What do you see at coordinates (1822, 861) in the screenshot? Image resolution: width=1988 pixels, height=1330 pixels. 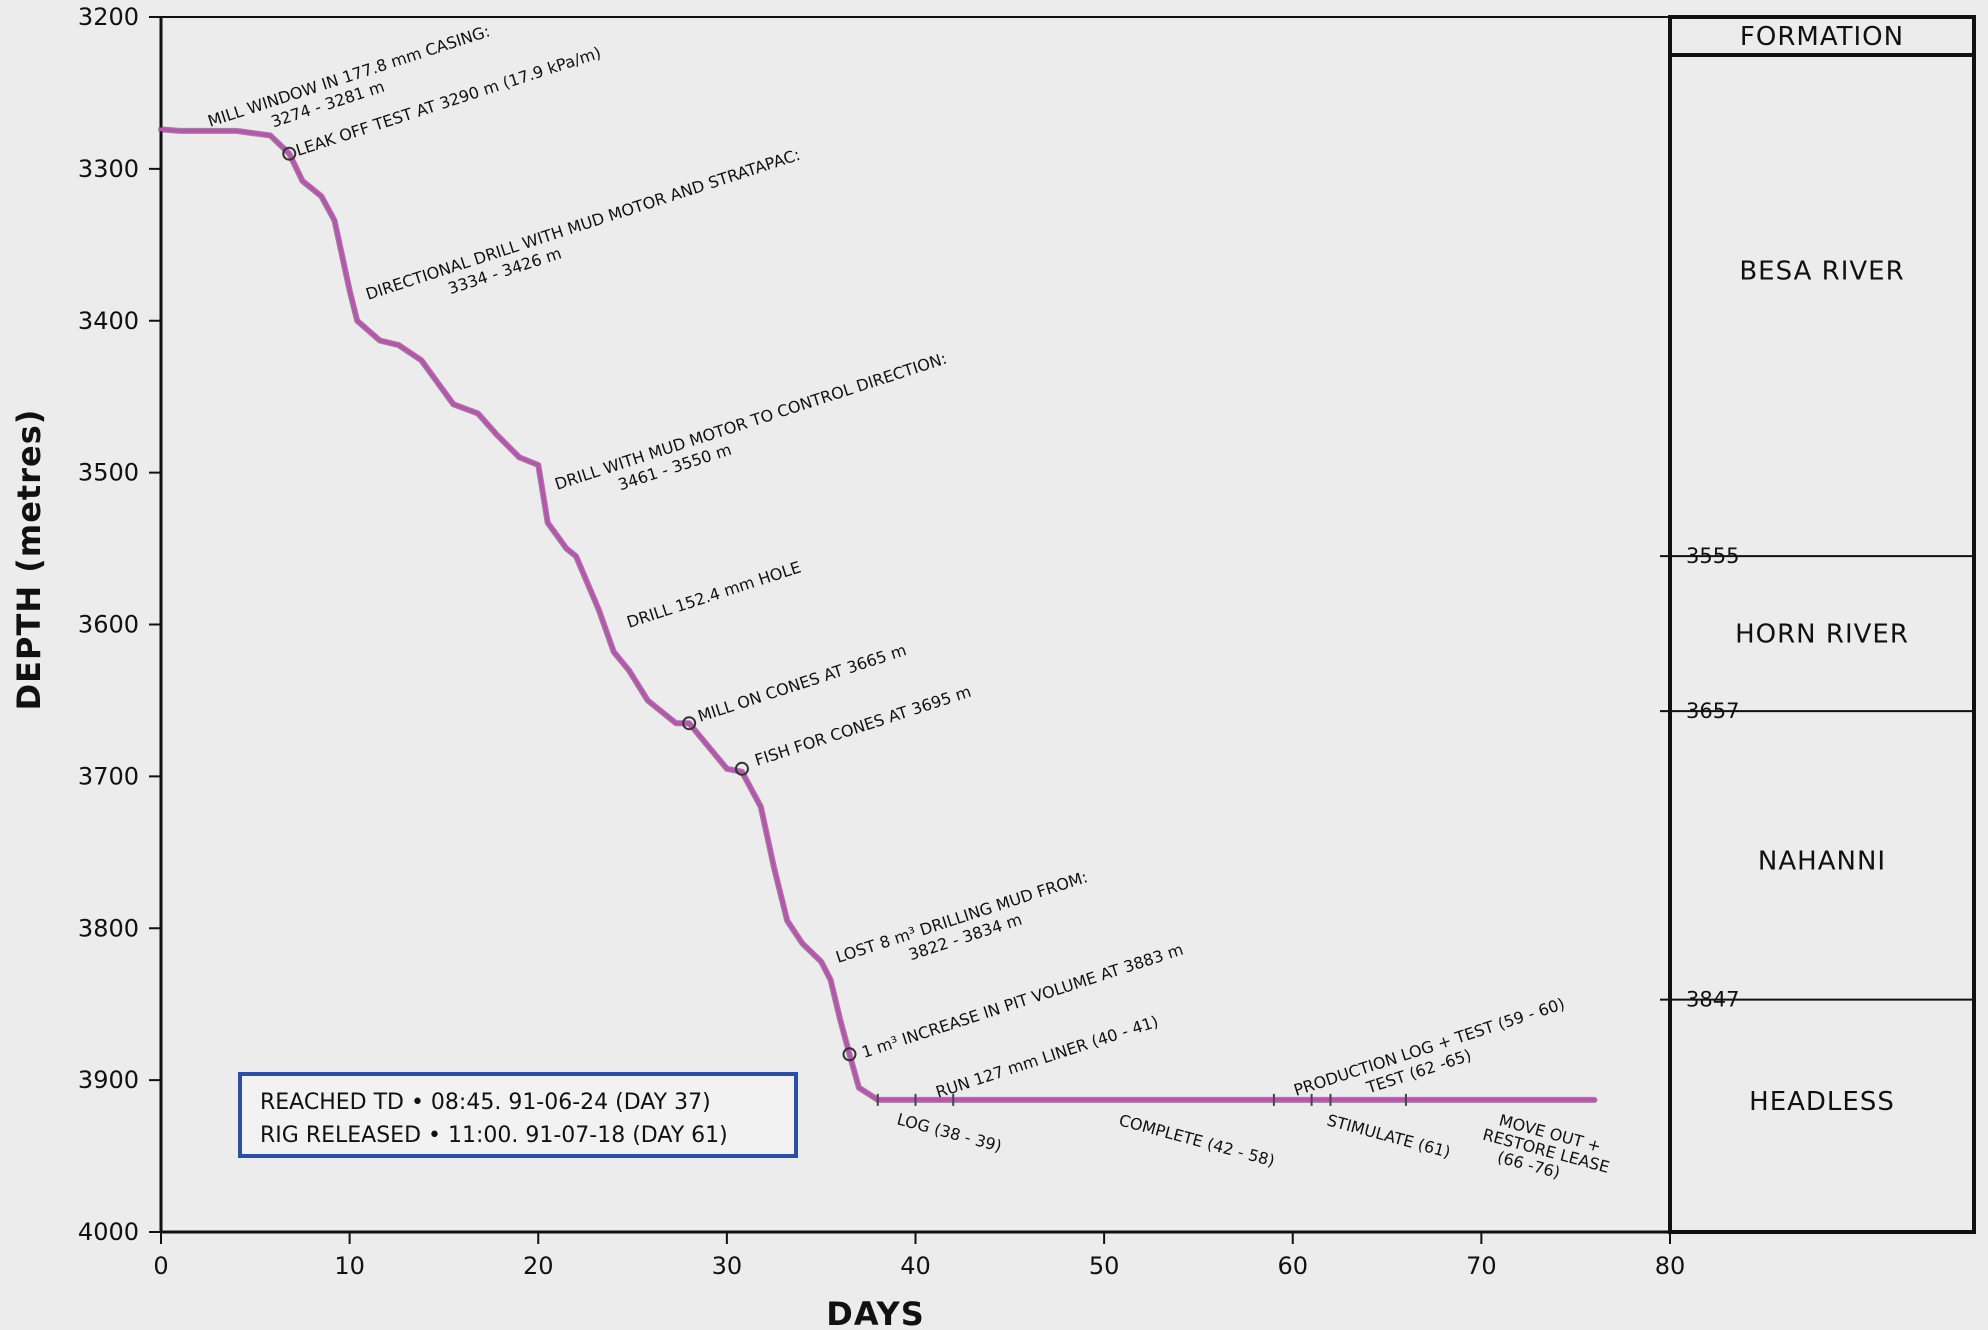 I see `formation-name: NAHANNI` at bounding box center [1822, 861].